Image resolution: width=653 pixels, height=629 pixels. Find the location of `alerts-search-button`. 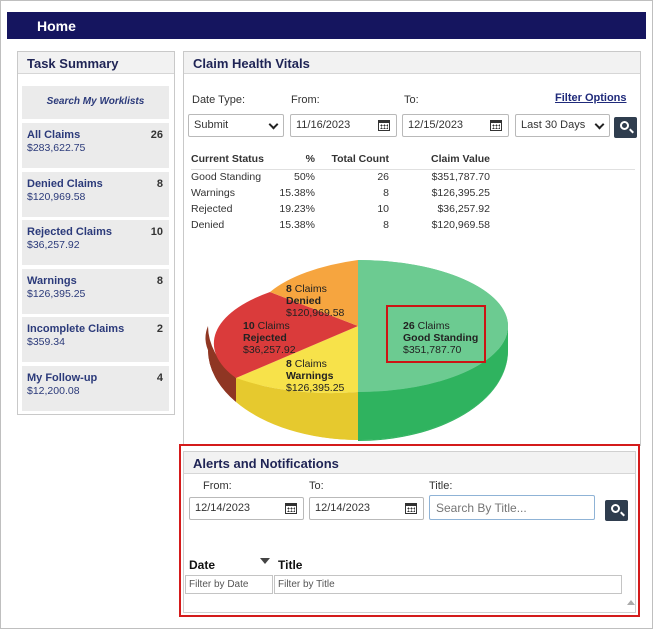

alerts-search-button is located at coordinates (616, 510).